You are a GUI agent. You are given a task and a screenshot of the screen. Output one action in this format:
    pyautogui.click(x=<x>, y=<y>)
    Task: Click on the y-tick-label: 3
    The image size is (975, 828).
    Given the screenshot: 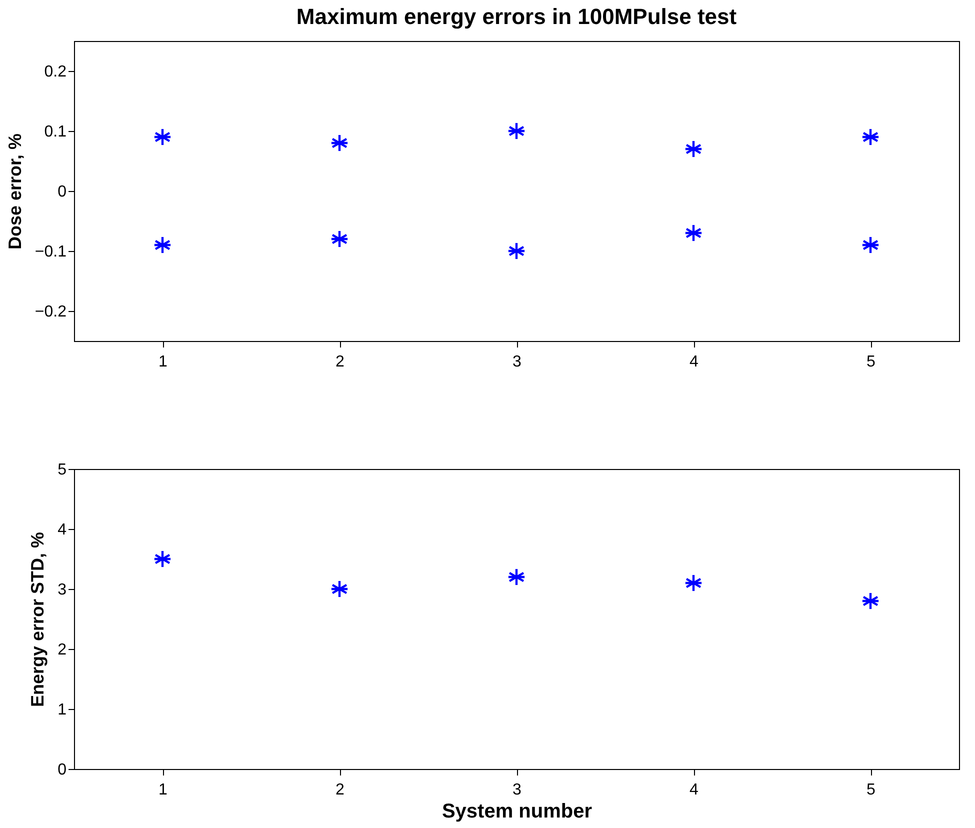 What is the action you would take?
    pyautogui.click(x=62, y=590)
    